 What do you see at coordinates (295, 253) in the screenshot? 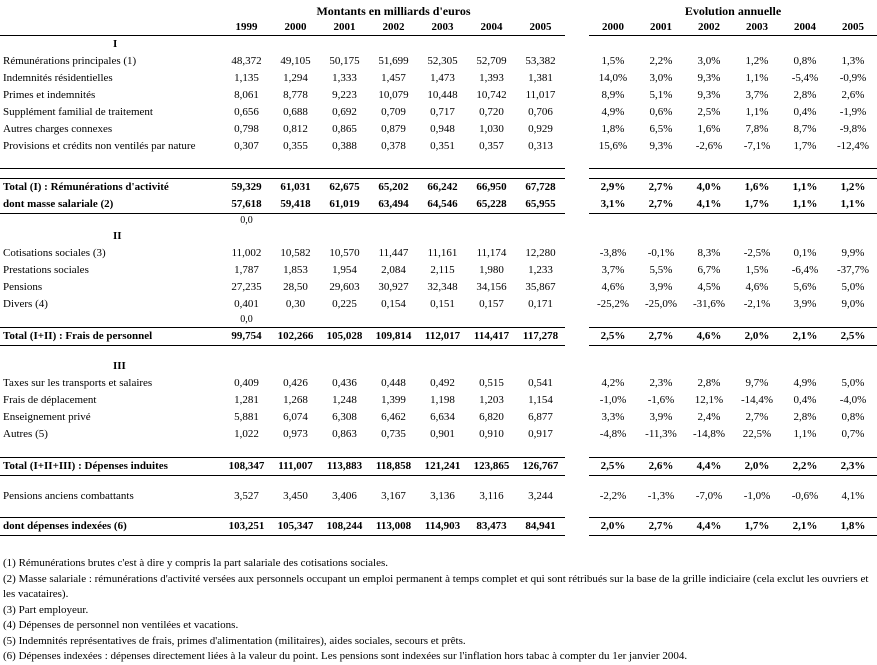
I see `amount-cell: 10,582` at bounding box center [295, 253].